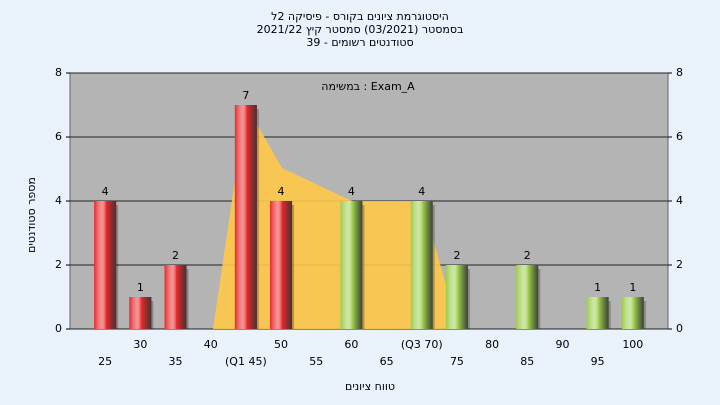 The image size is (720, 405). I want to click on y-tick-label: 6, so click(58, 136).